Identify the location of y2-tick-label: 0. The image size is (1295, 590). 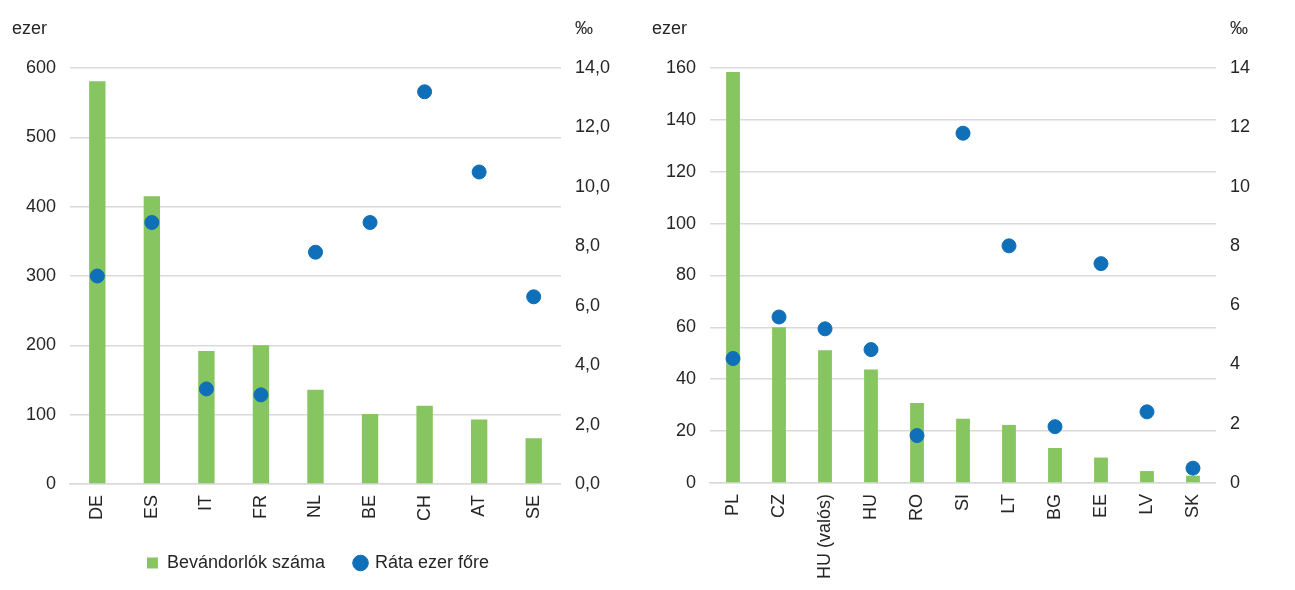
(1234, 481).